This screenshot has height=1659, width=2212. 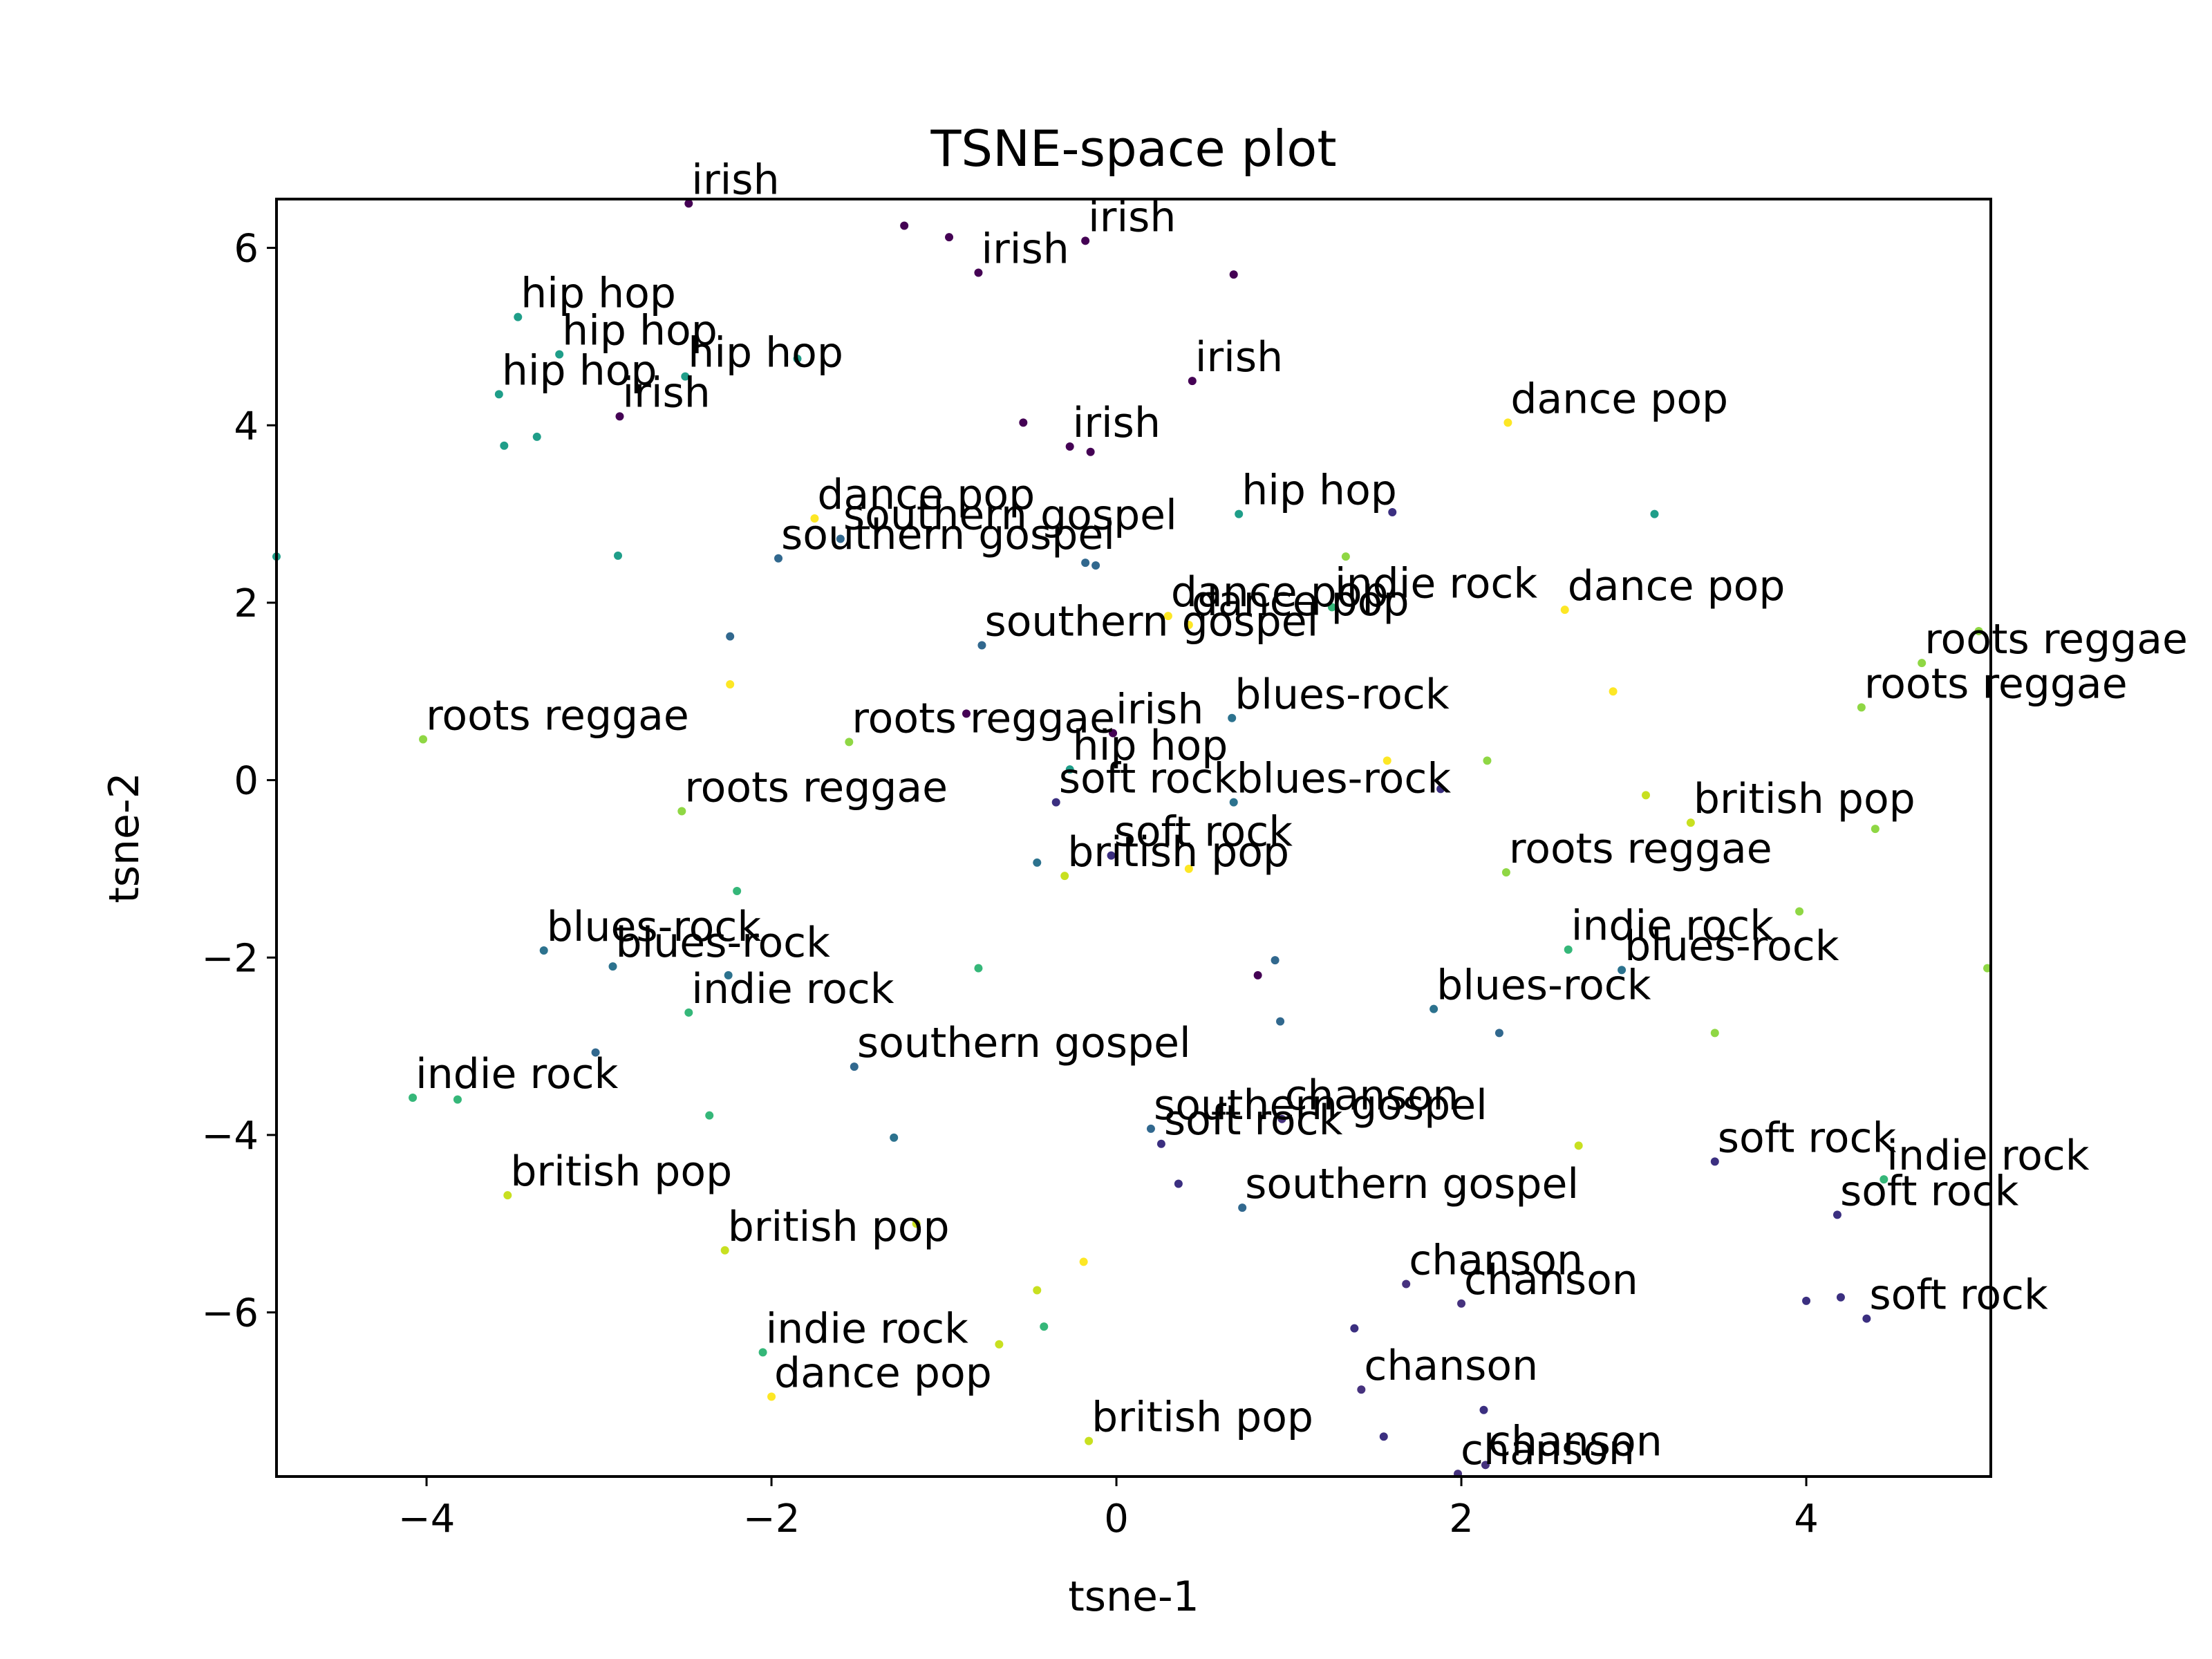 I want to click on x-tick-label: −2, so click(x=772, y=1519).